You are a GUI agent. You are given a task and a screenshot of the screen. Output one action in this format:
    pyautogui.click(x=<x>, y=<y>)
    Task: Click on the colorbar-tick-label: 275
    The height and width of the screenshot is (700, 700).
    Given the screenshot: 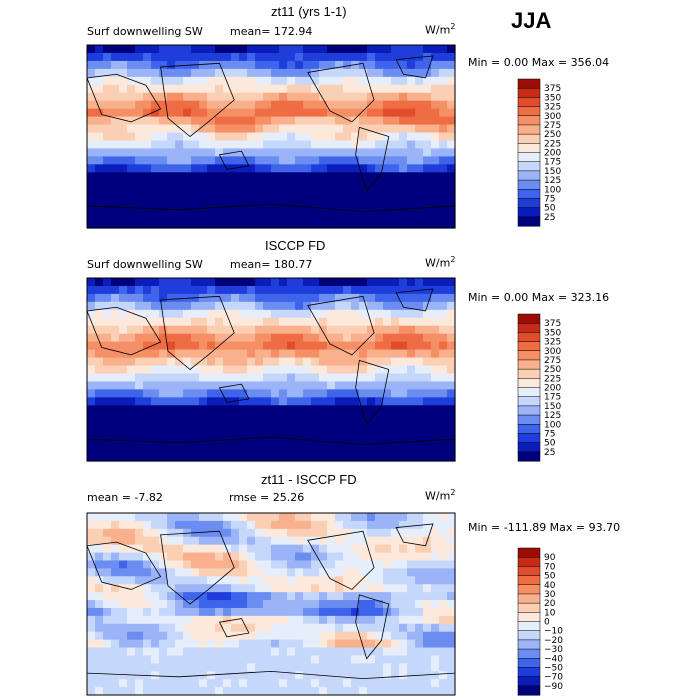 What is the action you would take?
    pyautogui.click(x=552, y=126)
    